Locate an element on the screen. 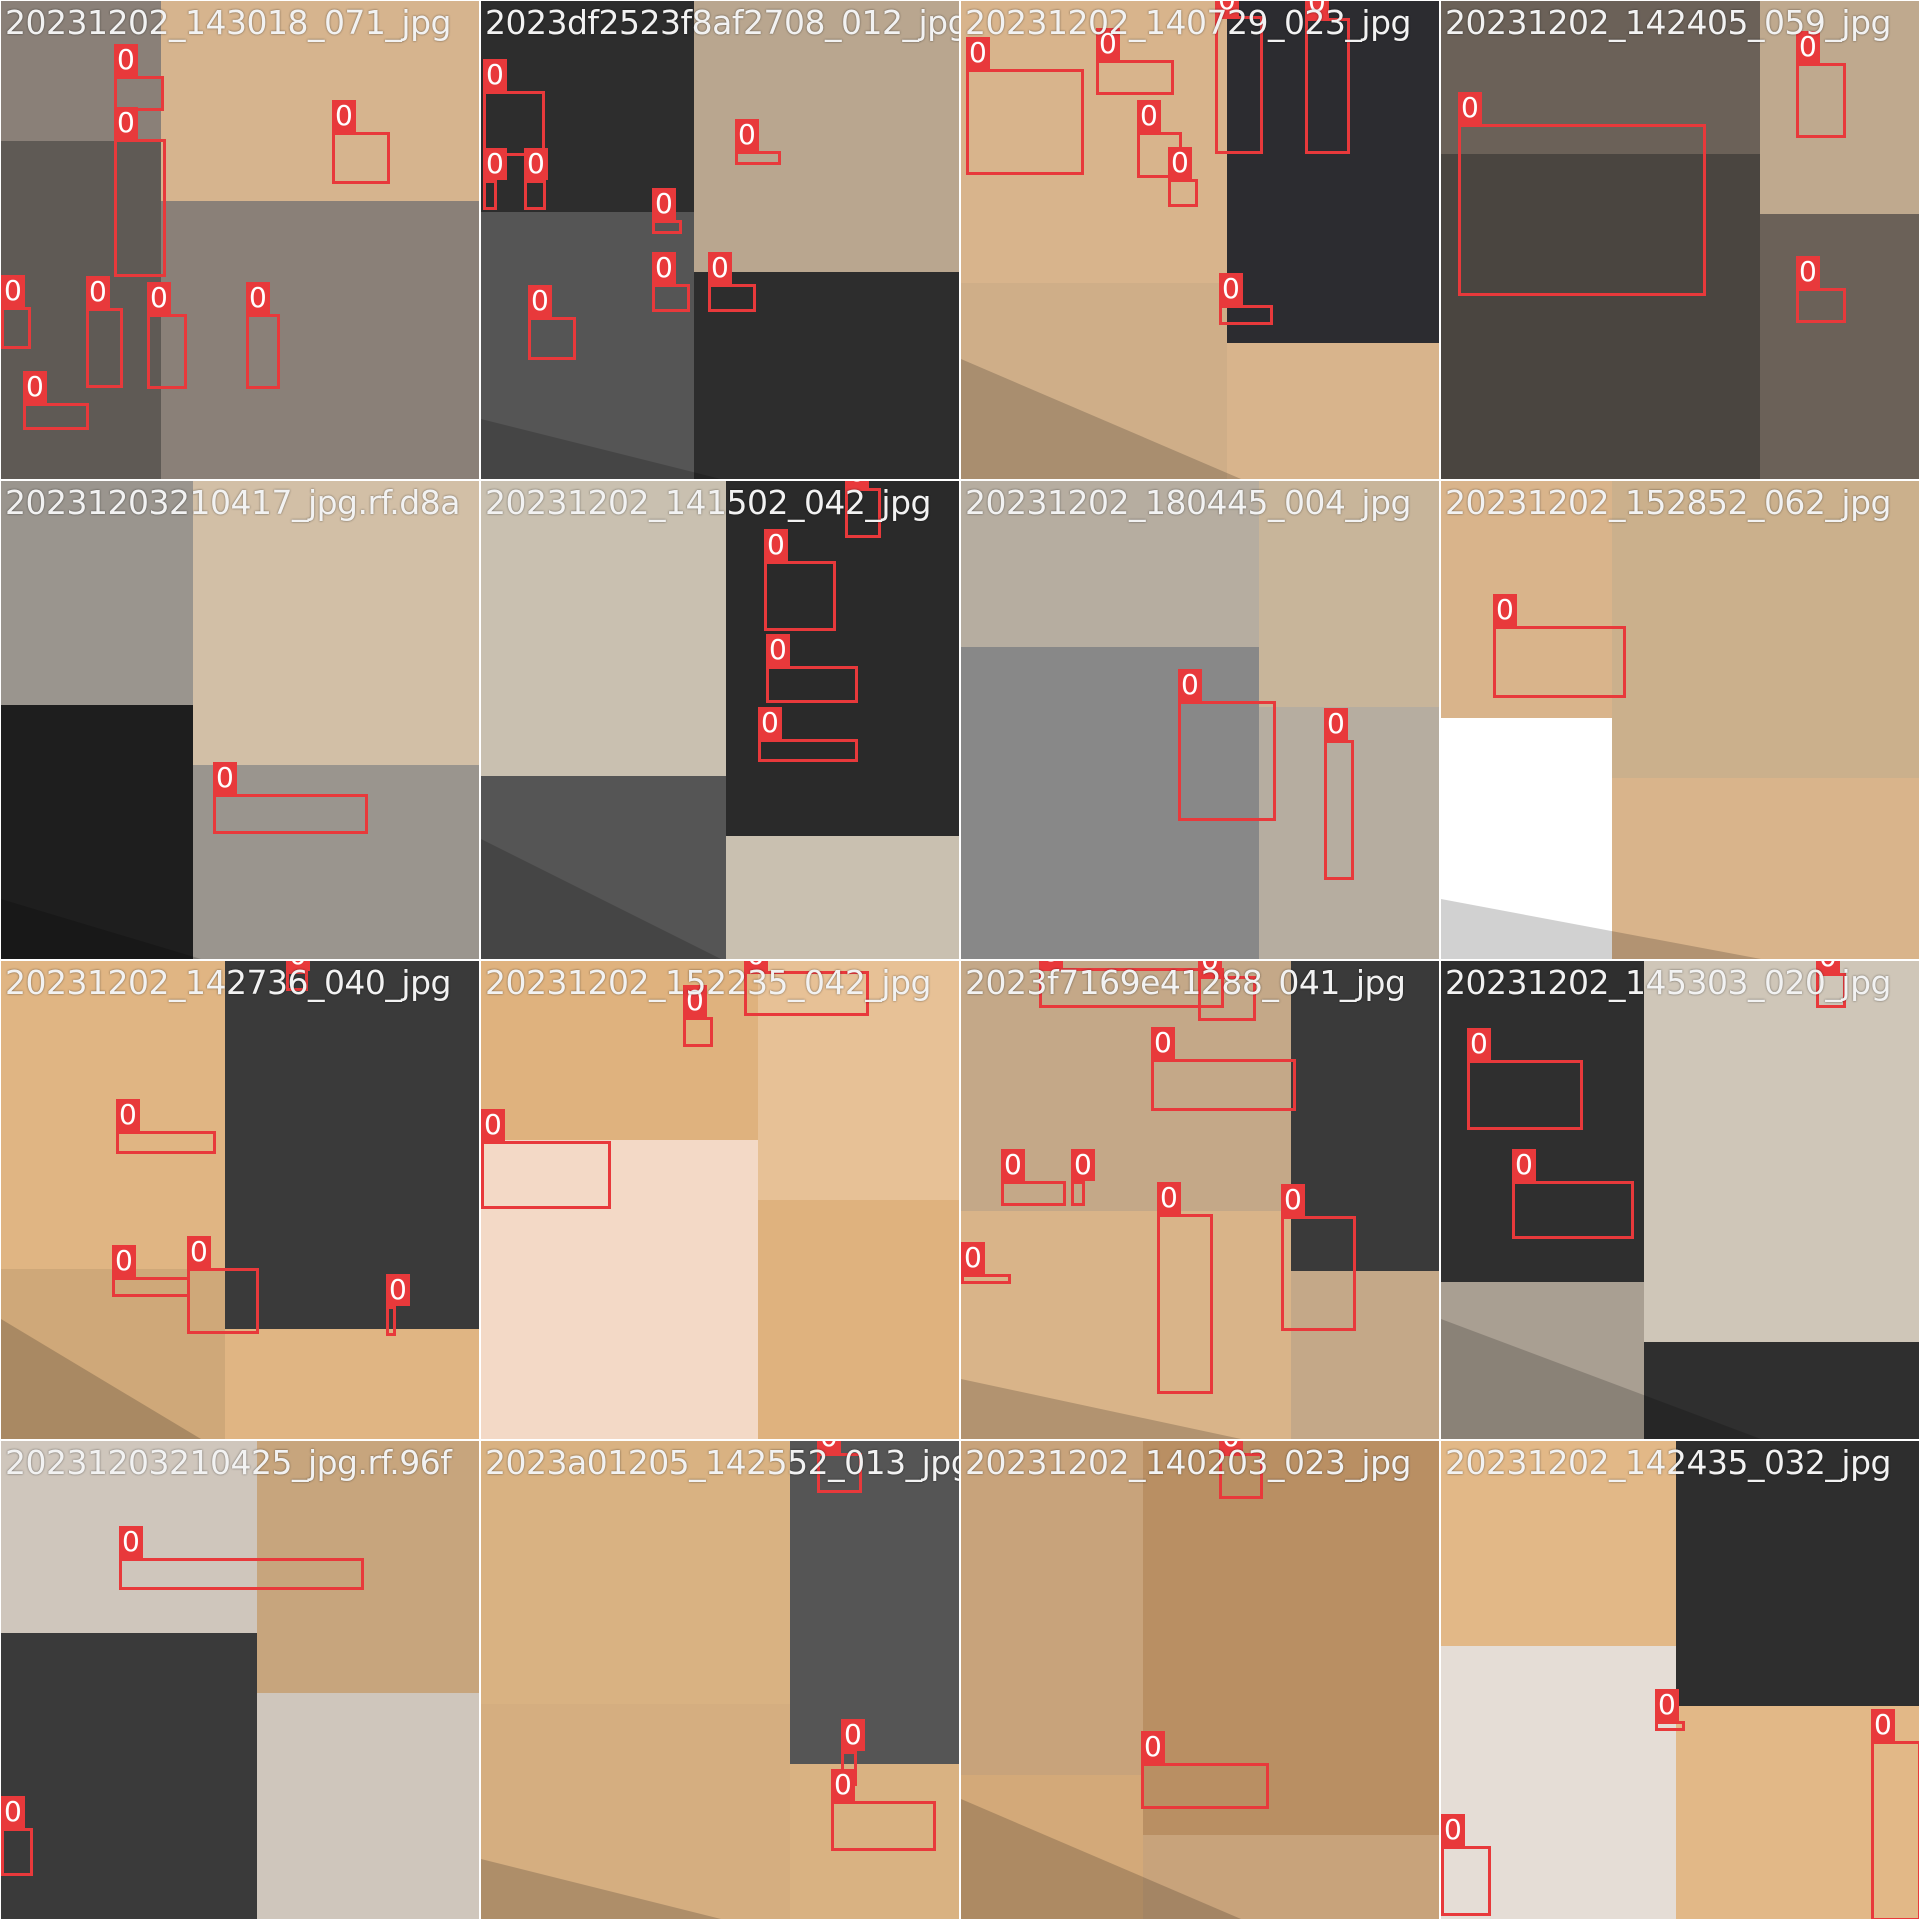  image-filename-label: 20231202_180445_004_jpg is located at coordinates (1188, 502).